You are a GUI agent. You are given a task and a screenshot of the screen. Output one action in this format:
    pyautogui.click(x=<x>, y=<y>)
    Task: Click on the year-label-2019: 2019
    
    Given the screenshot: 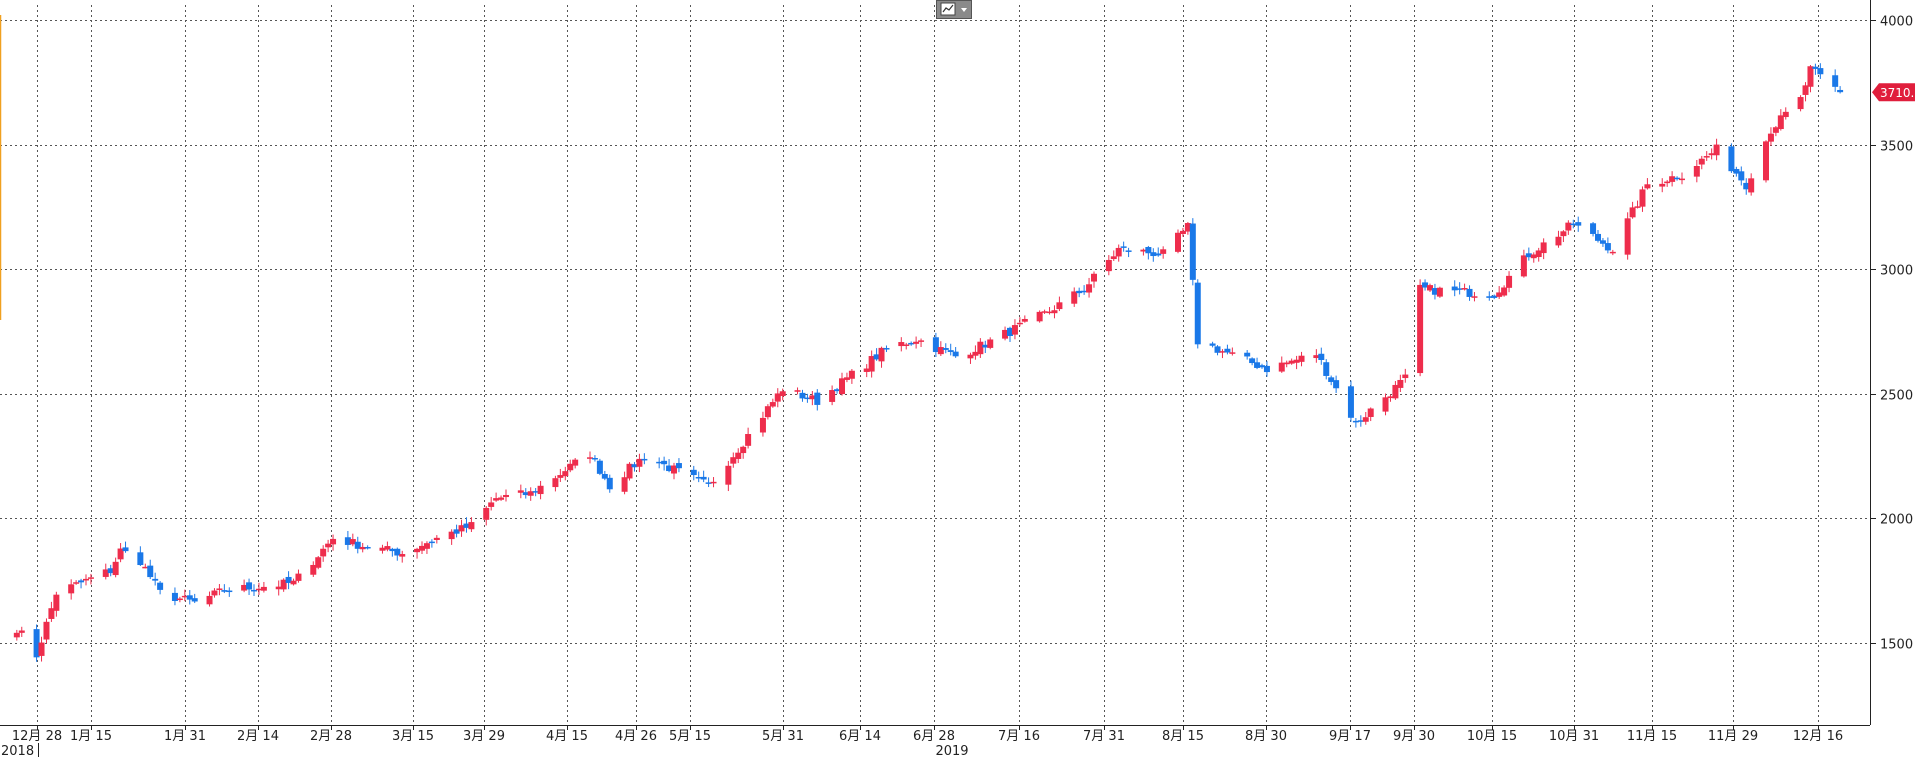 What is the action you would take?
    pyautogui.click(x=951, y=750)
    